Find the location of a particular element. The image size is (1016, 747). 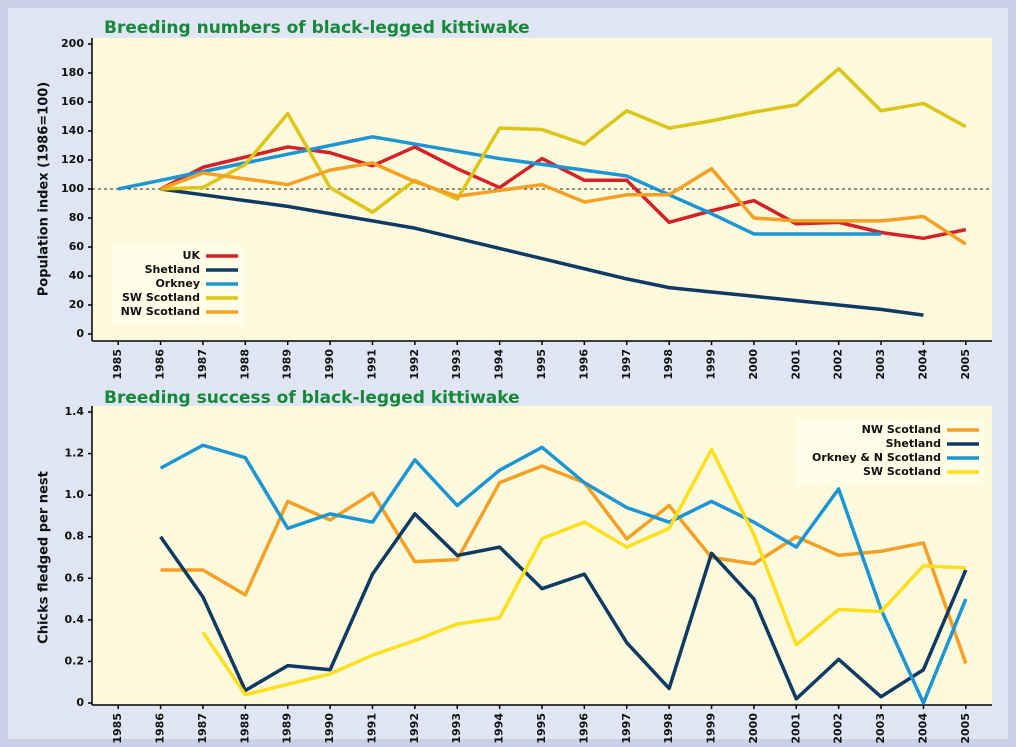

y-tick-label: 160 is located at coordinates (72, 101).